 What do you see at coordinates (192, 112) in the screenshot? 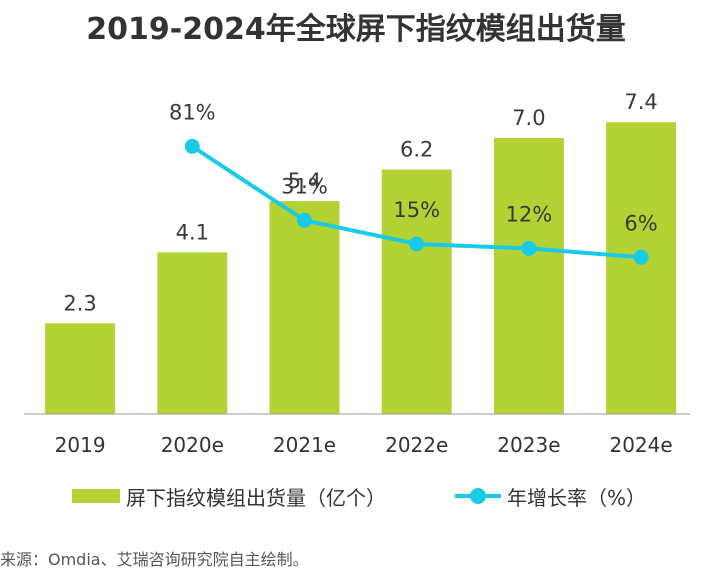
I see `growth-value-label: 81%` at bounding box center [192, 112].